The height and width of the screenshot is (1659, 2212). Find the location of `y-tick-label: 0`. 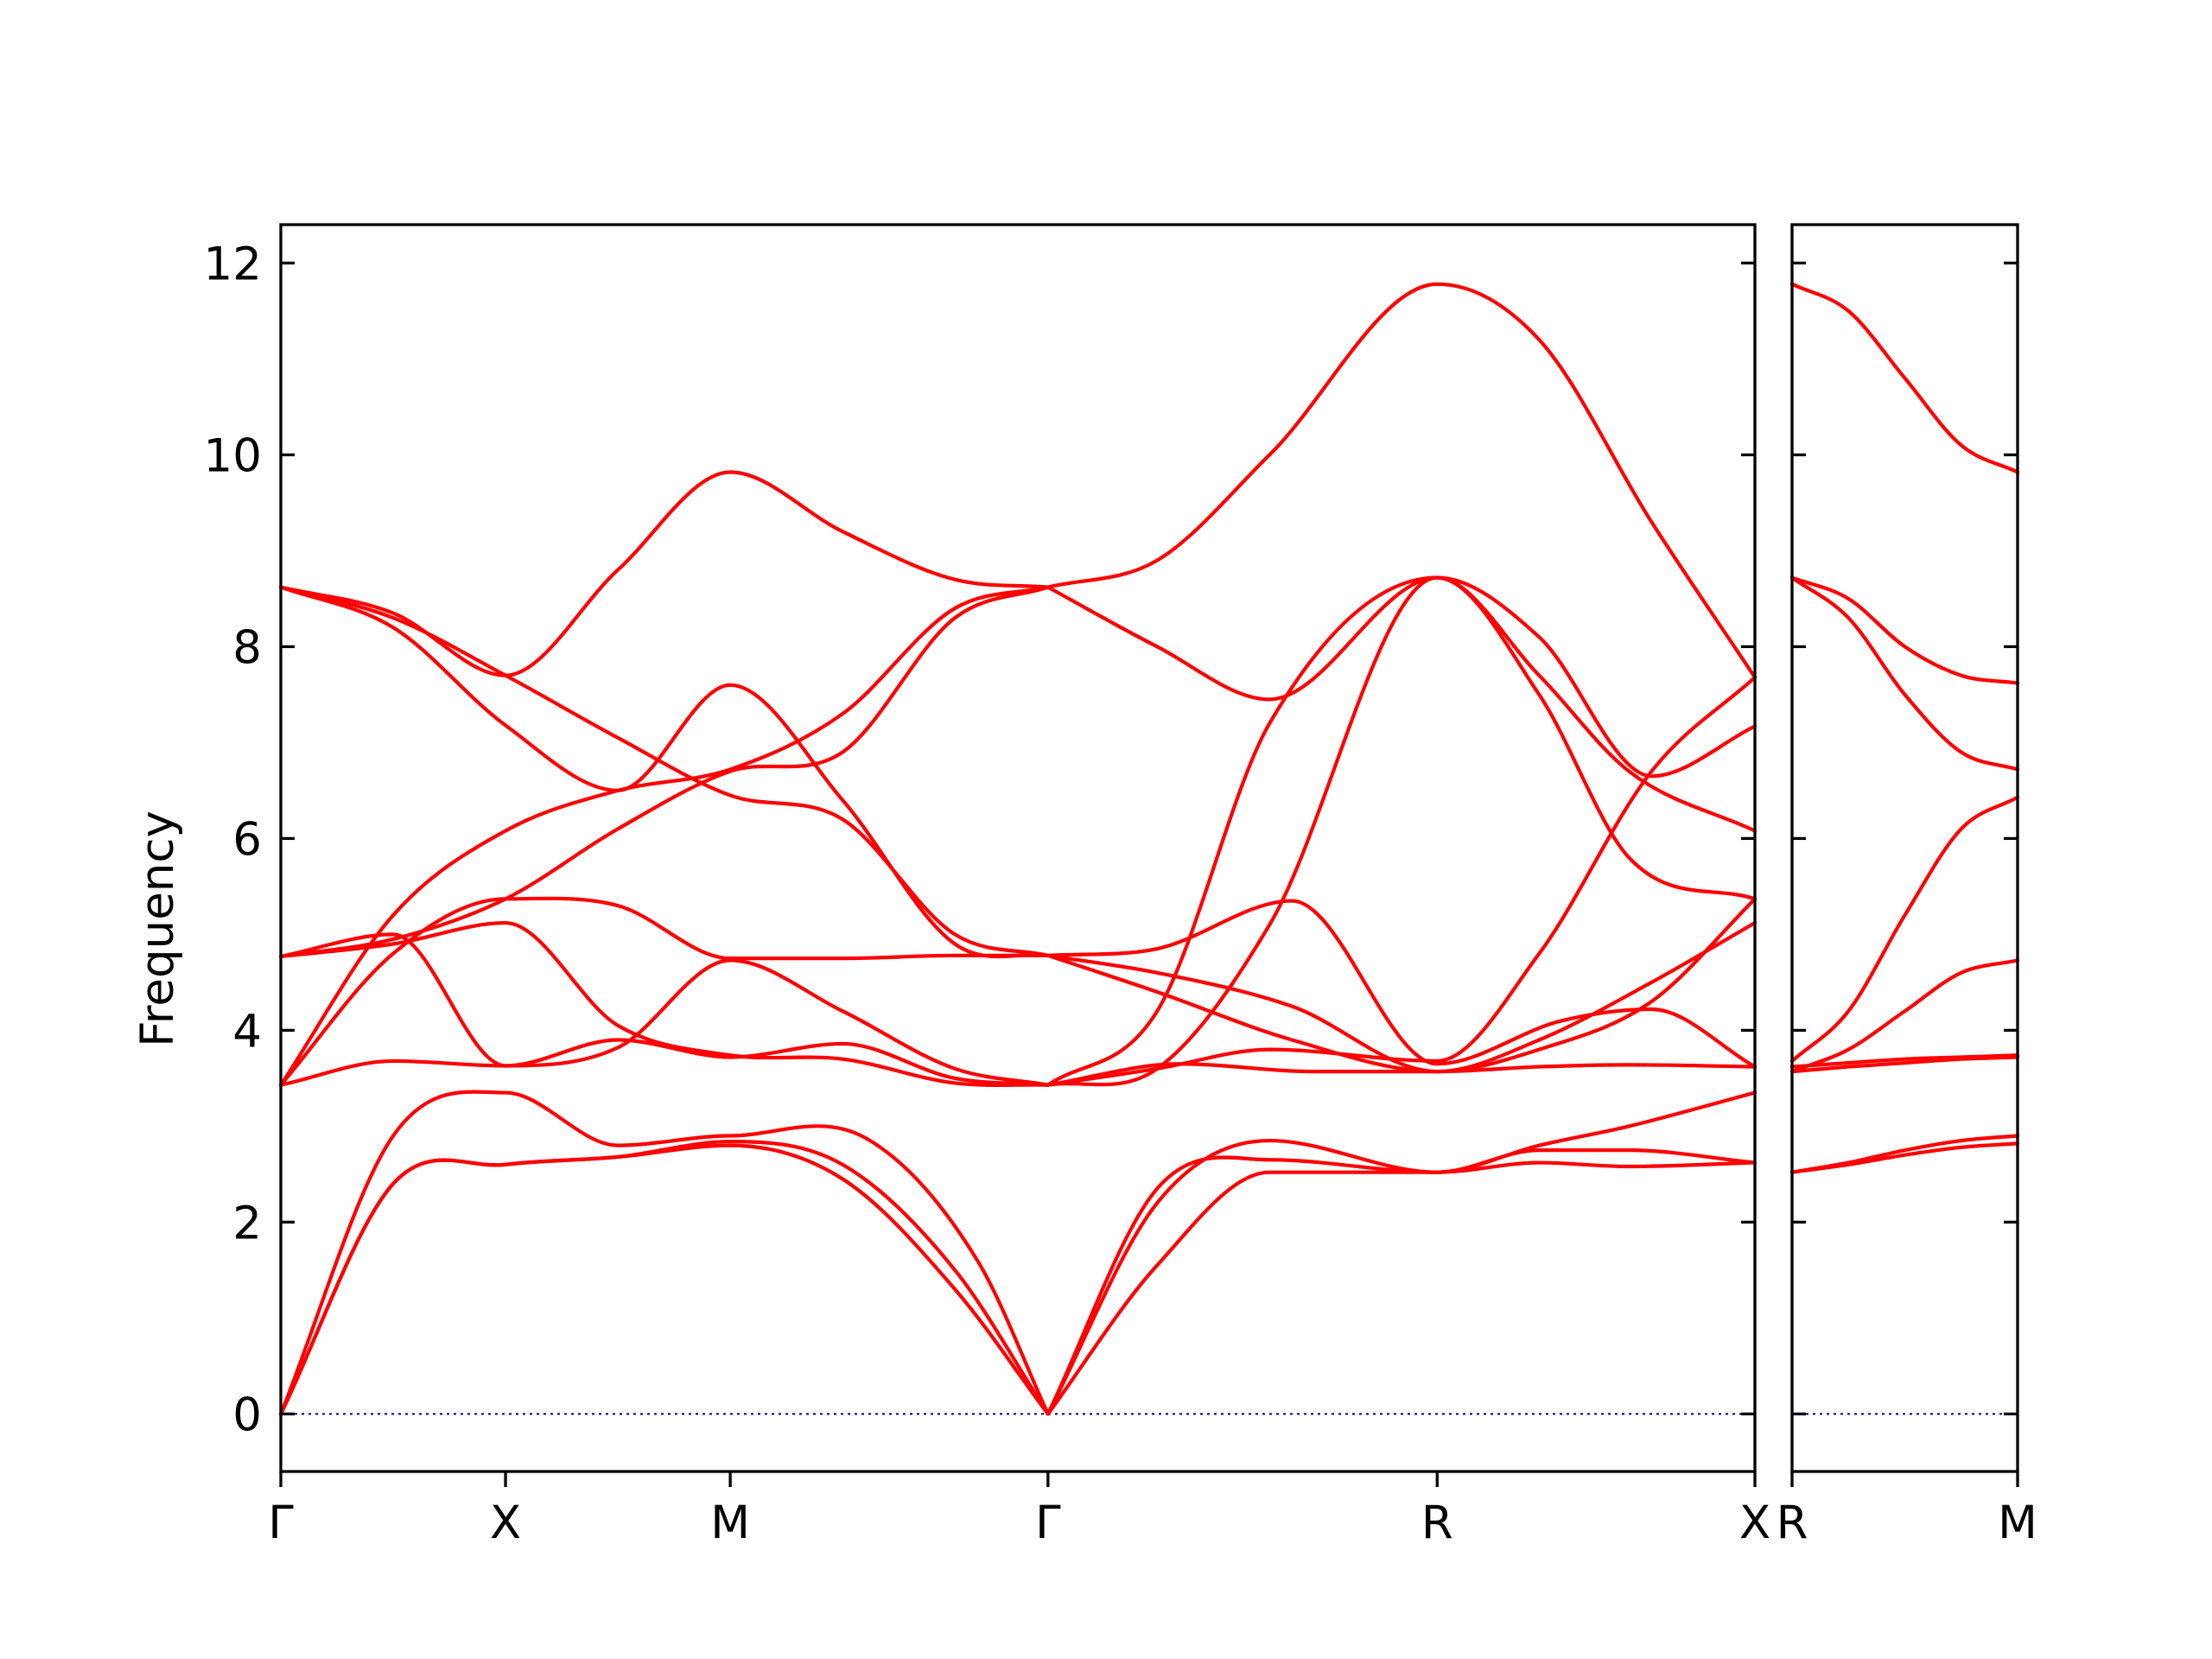

y-tick-label: 0 is located at coordinates (247, 1415).